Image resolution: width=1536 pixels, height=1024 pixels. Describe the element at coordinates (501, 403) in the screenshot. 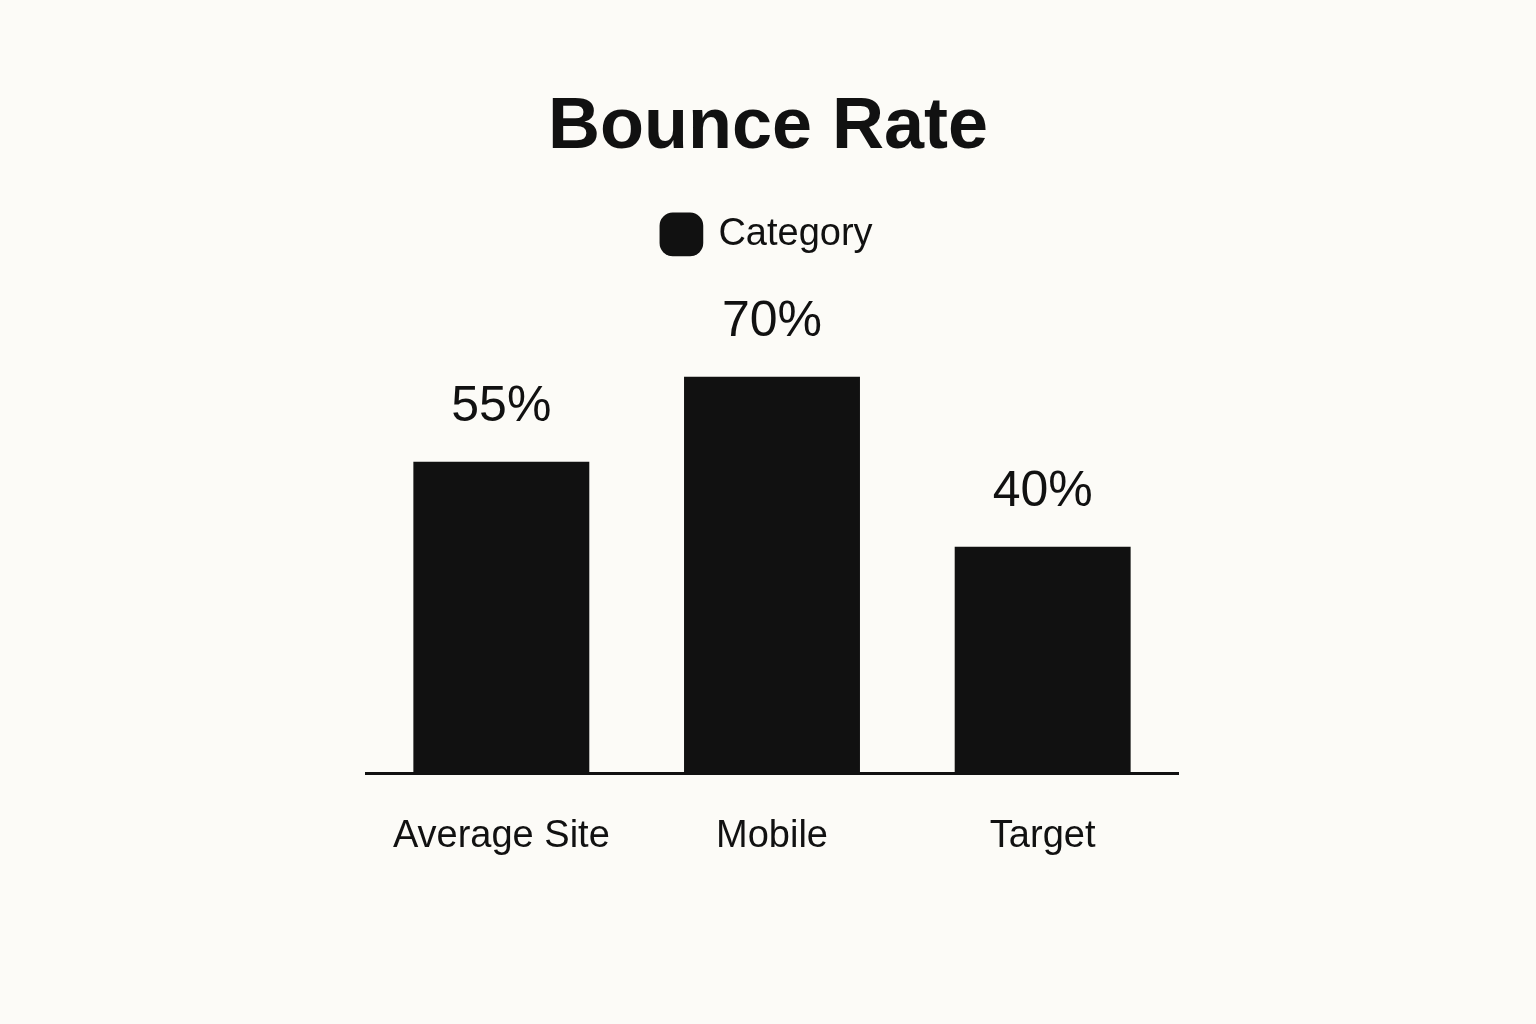

I see `data-label: 55%` at that location.